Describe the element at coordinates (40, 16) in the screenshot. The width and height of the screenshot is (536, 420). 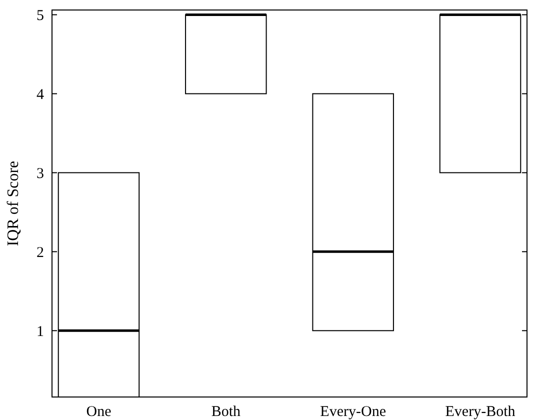
I see `y-tick-label: 5` at that location.